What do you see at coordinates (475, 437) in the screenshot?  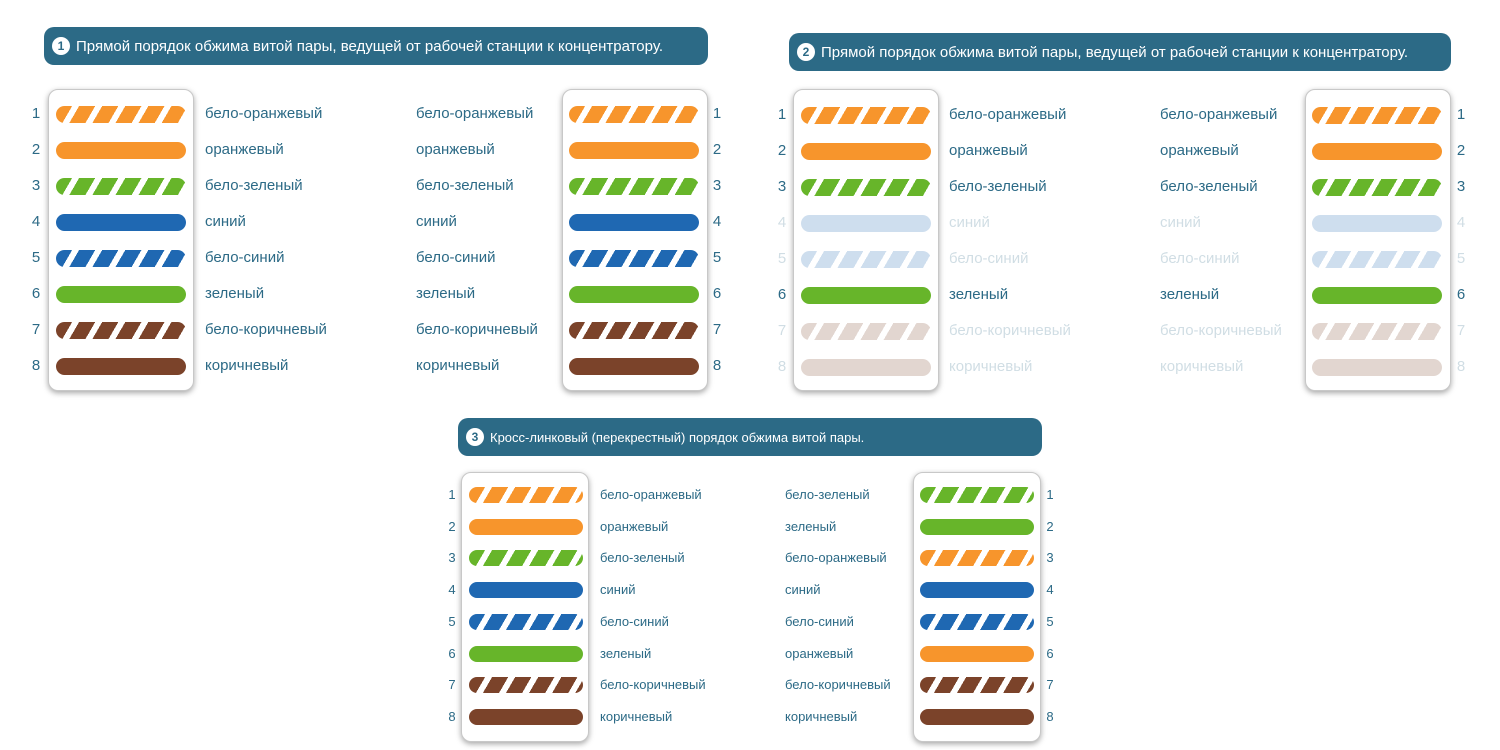 I see `number-badge: 3` at bounding box center [475, 437].